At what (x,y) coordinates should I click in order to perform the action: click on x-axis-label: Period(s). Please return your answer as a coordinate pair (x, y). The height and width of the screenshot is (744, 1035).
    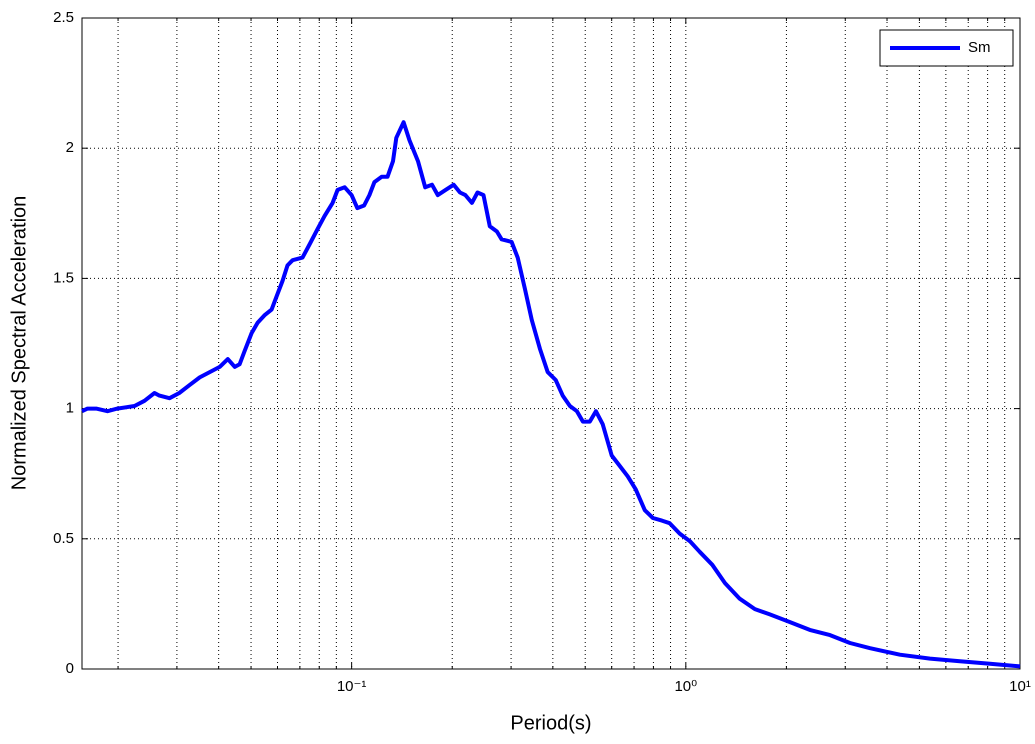
    Looking at the image, I should click on (550, 723).